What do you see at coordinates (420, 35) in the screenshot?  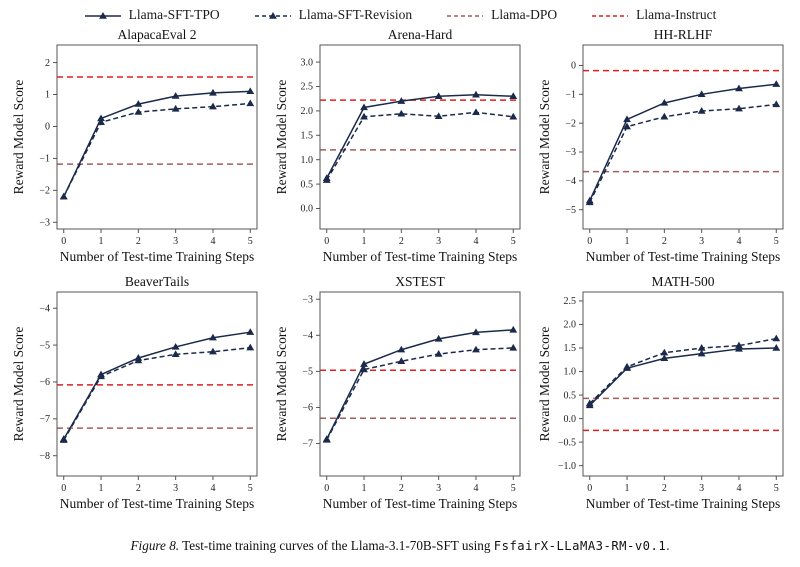 I see `subplot-title: Arena-Hard` at bounding box center [420, 35].